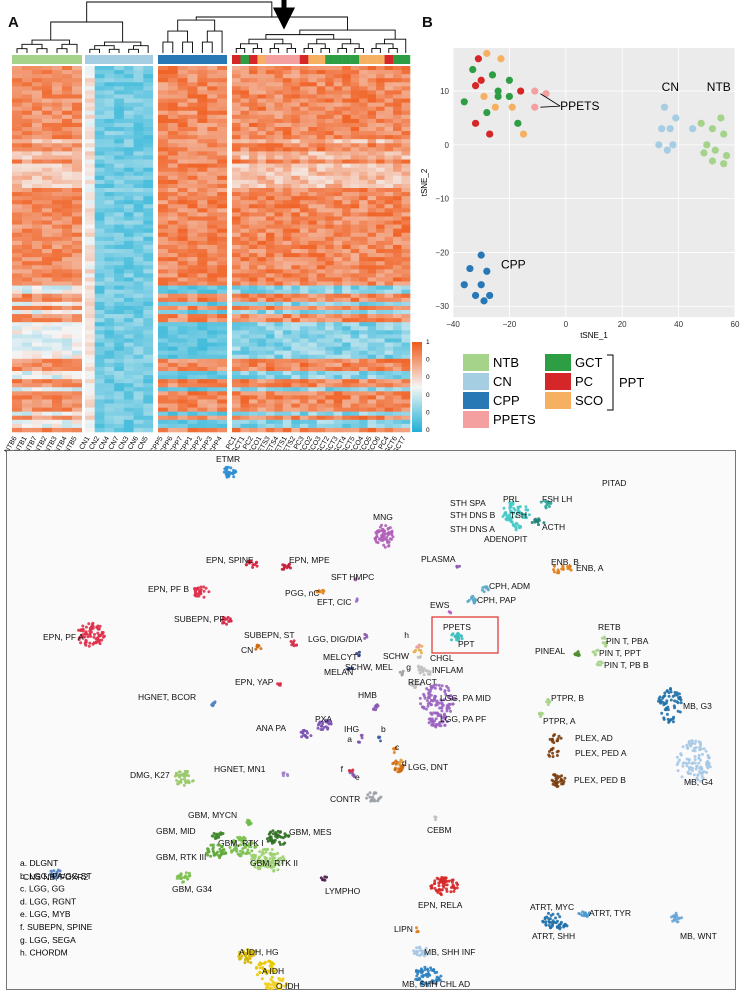 The height and width of the screenshot is (996, 740). I want to click on legend-label-pc: PC, so click(584, 381).